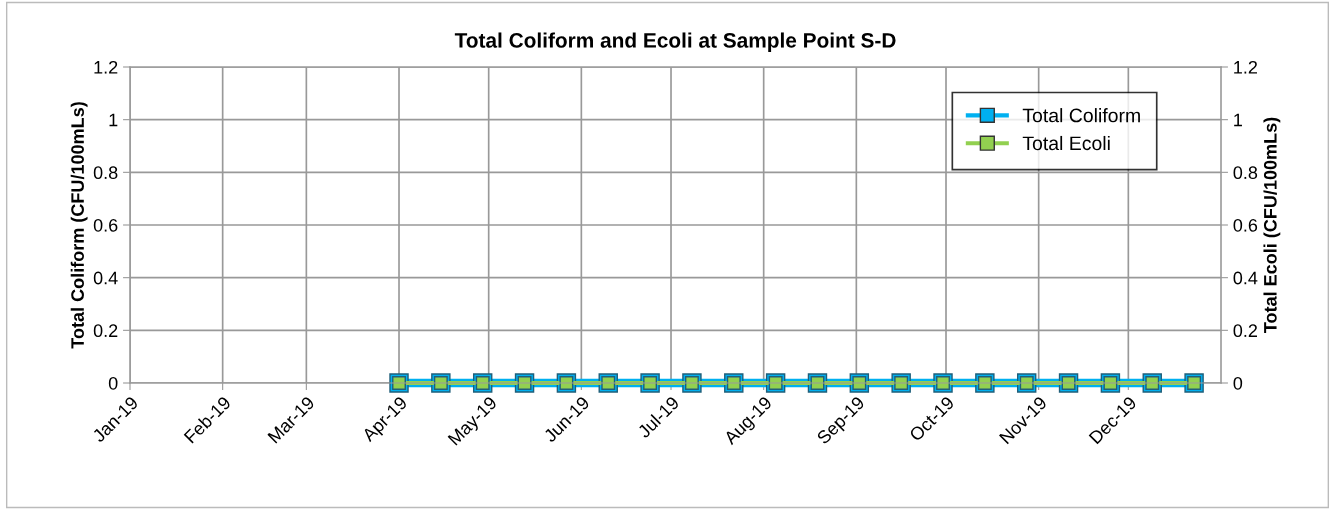  Describe the element at coordinates (105, 225) in the screenshot. I see `y-tick-label: 0.6` at that location.